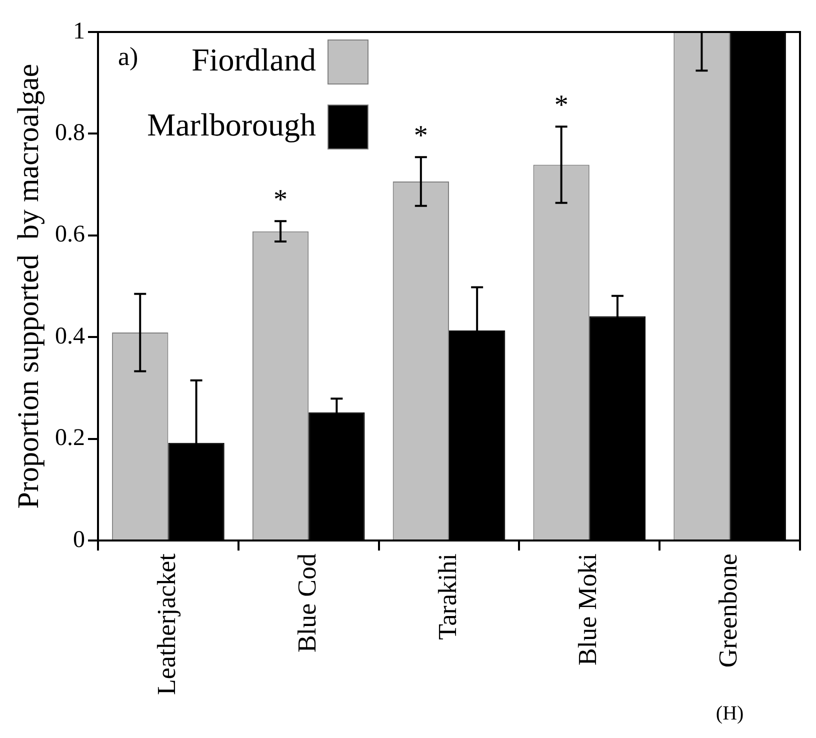 Image resolution: width=816 pixels, height=738 pixels. I want to click on y-tick-label: 0.4, so click(70, 336).